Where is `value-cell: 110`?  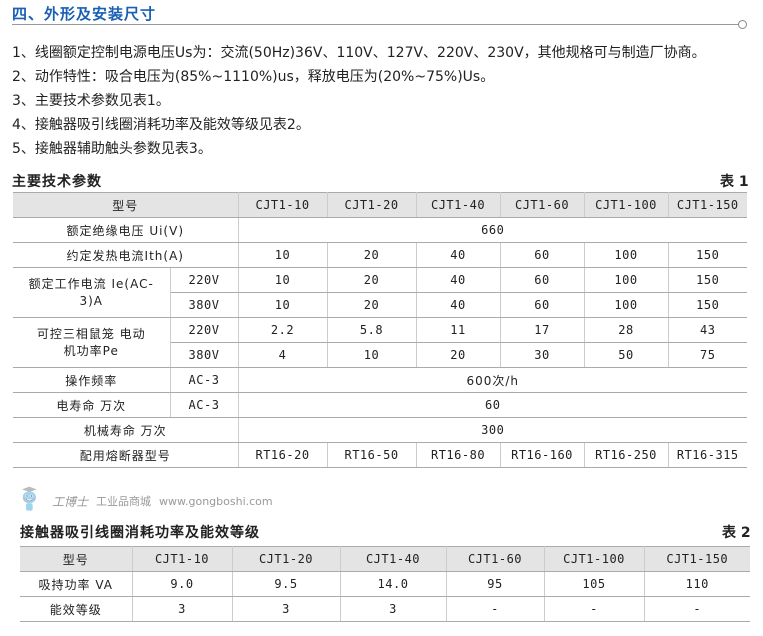
value-cell: 110 is located at coordinates (696, 584).